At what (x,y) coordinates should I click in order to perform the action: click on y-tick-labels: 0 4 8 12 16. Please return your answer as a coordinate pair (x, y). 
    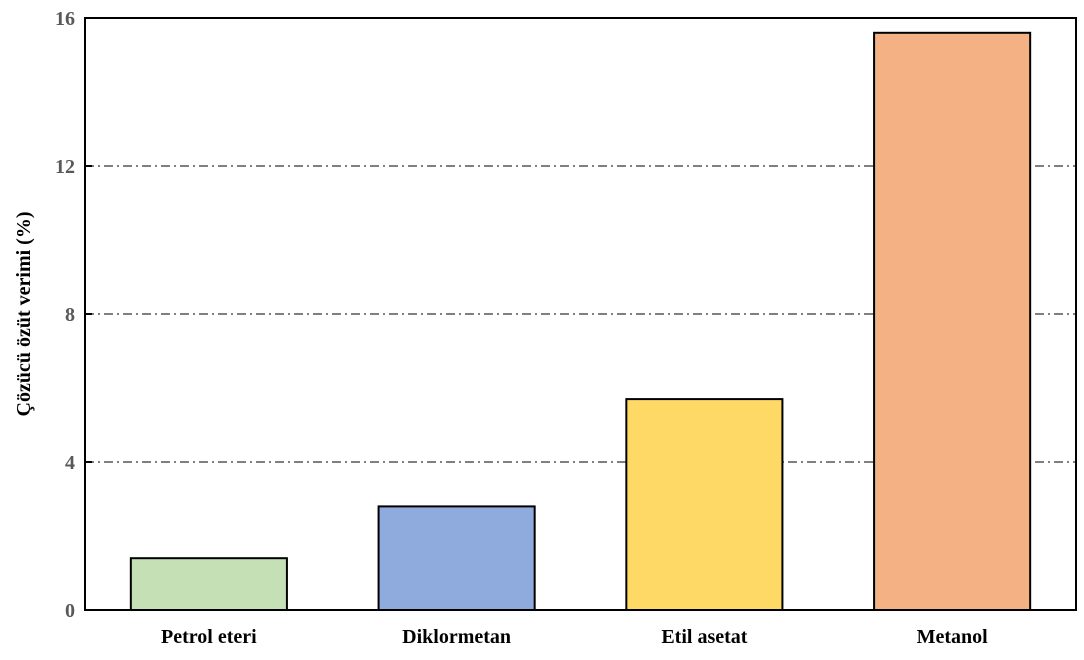
    Looking at the image, I should click on (65, 315).